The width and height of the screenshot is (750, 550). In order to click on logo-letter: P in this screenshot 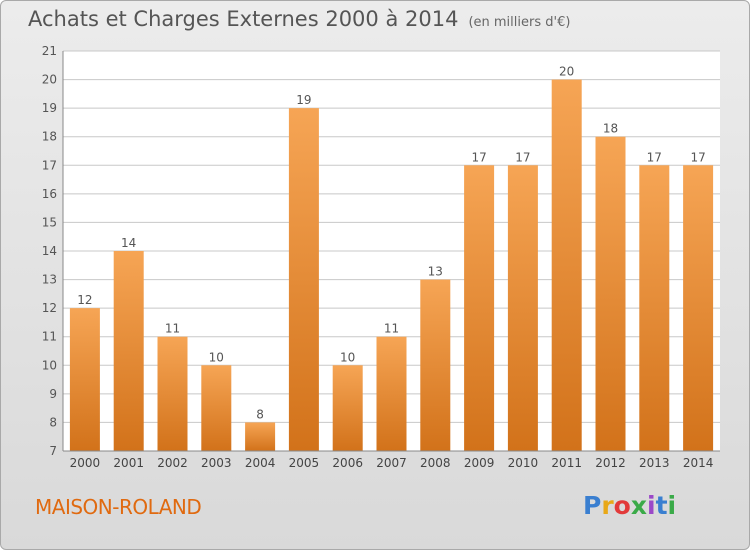, I will do `click(592, 505)`.